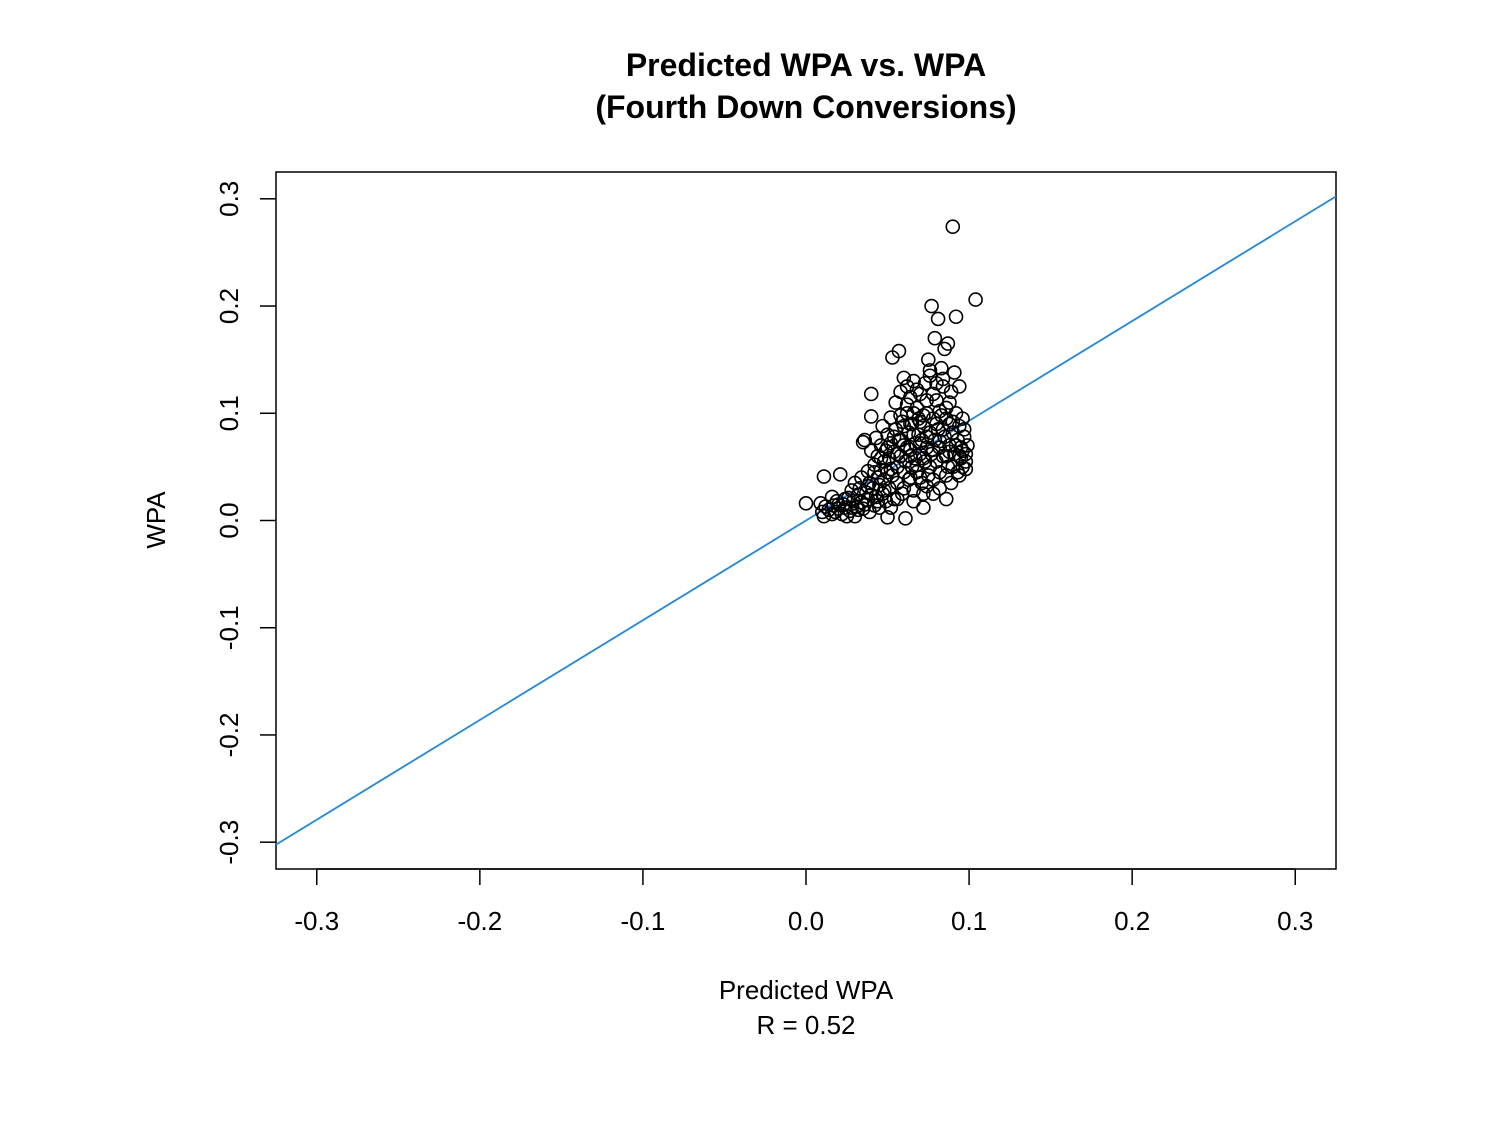 The height and width of the screenshot is (1144, 1508). I want to click on y-tick-label: -0.1, so click(229, 627).